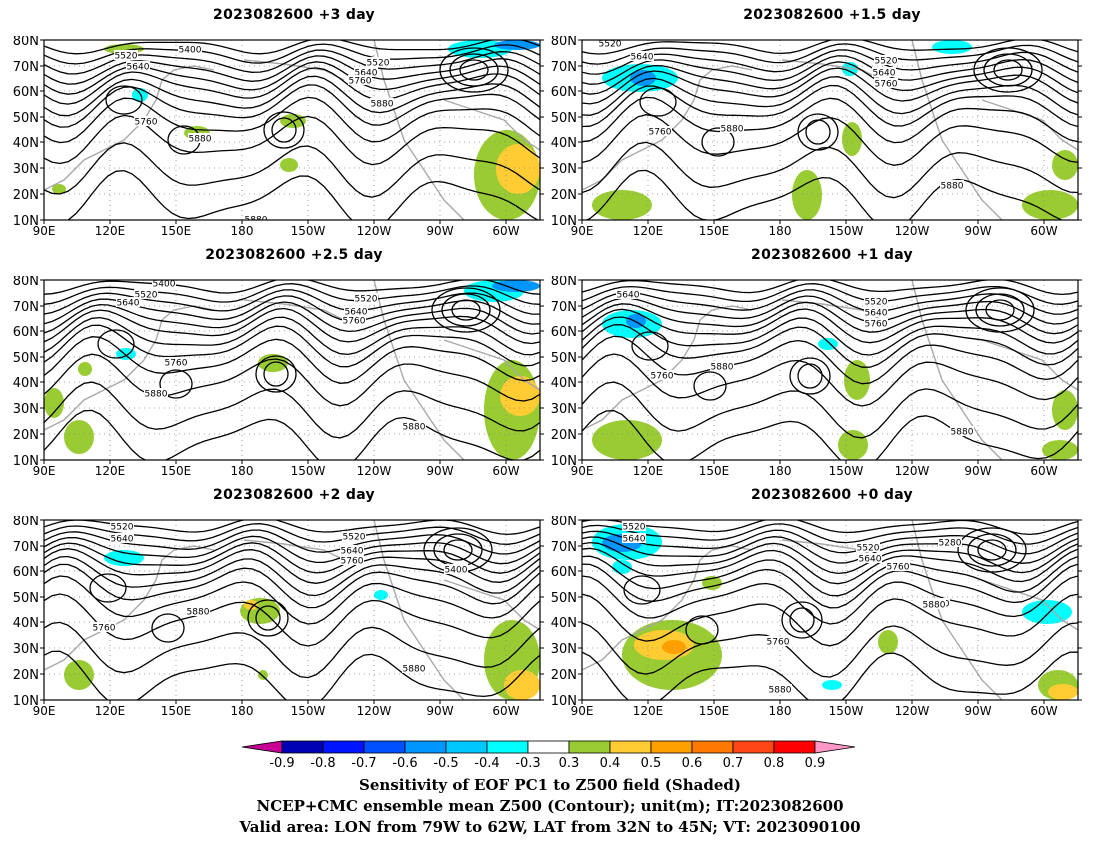 The height and width of the screenshot is (850, 1100). What do you see at coordinates (486, 763) in the screenshot?
I see `colorbar-label: -0.4` at bounding box center [486, 763].